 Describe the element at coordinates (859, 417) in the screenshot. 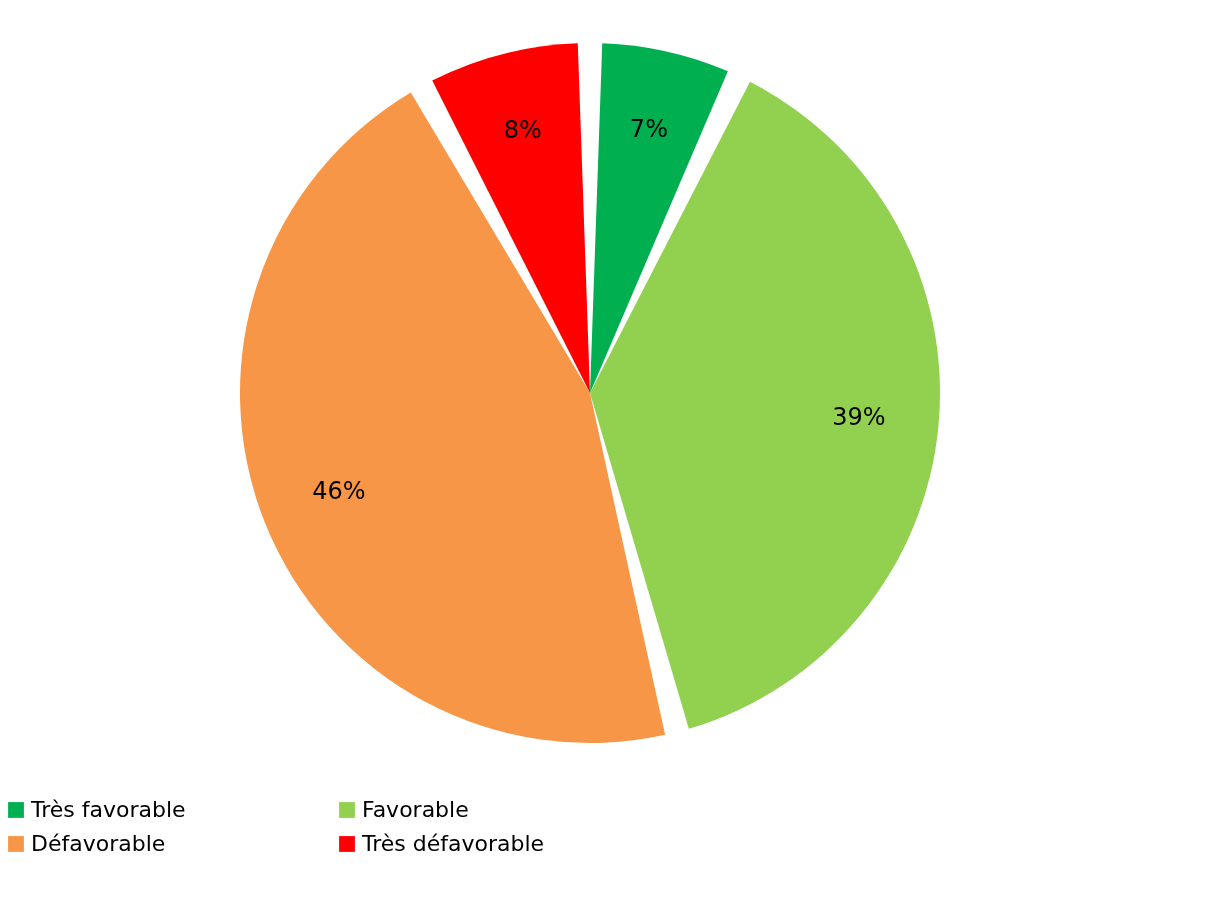

I see `data-label: 39%` at that location.